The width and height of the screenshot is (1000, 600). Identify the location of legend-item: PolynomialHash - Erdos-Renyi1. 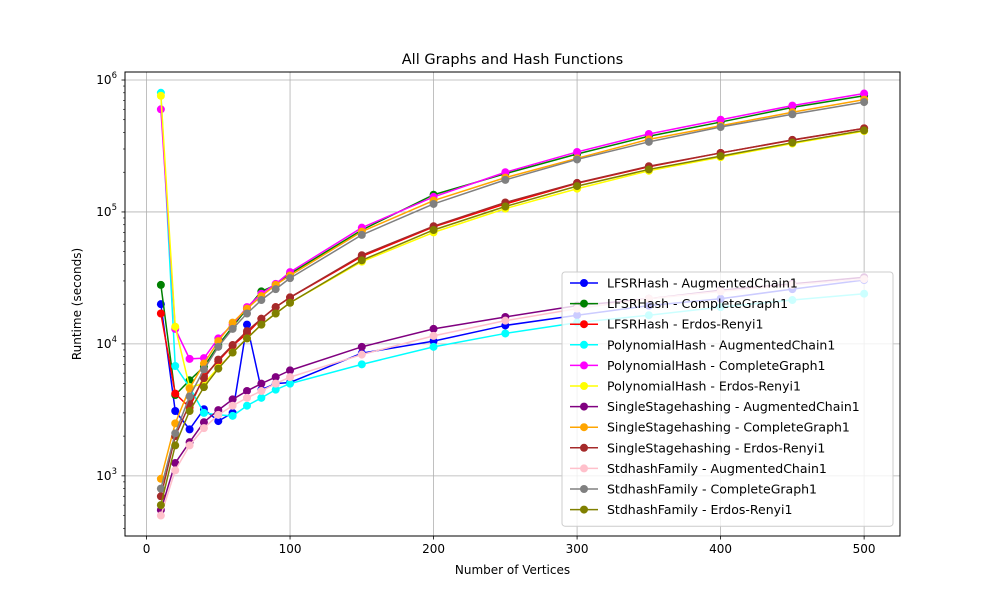
(685, 386).